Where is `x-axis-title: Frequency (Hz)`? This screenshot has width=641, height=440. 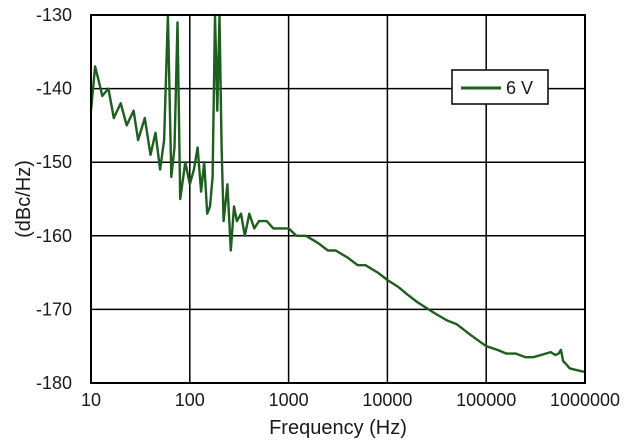
x-axis-title: Frequency (Hz) is located at coordinates (338, 428).